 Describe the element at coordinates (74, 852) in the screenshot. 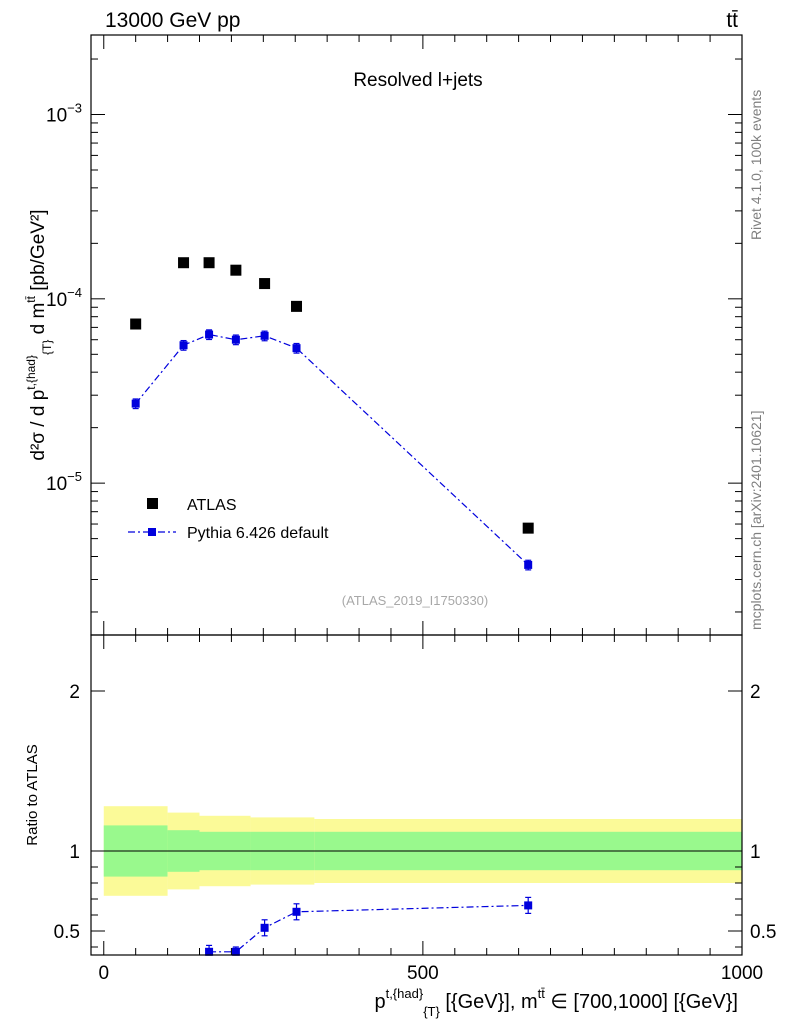

I see `ratio-y-tick-label: 1` at that location.